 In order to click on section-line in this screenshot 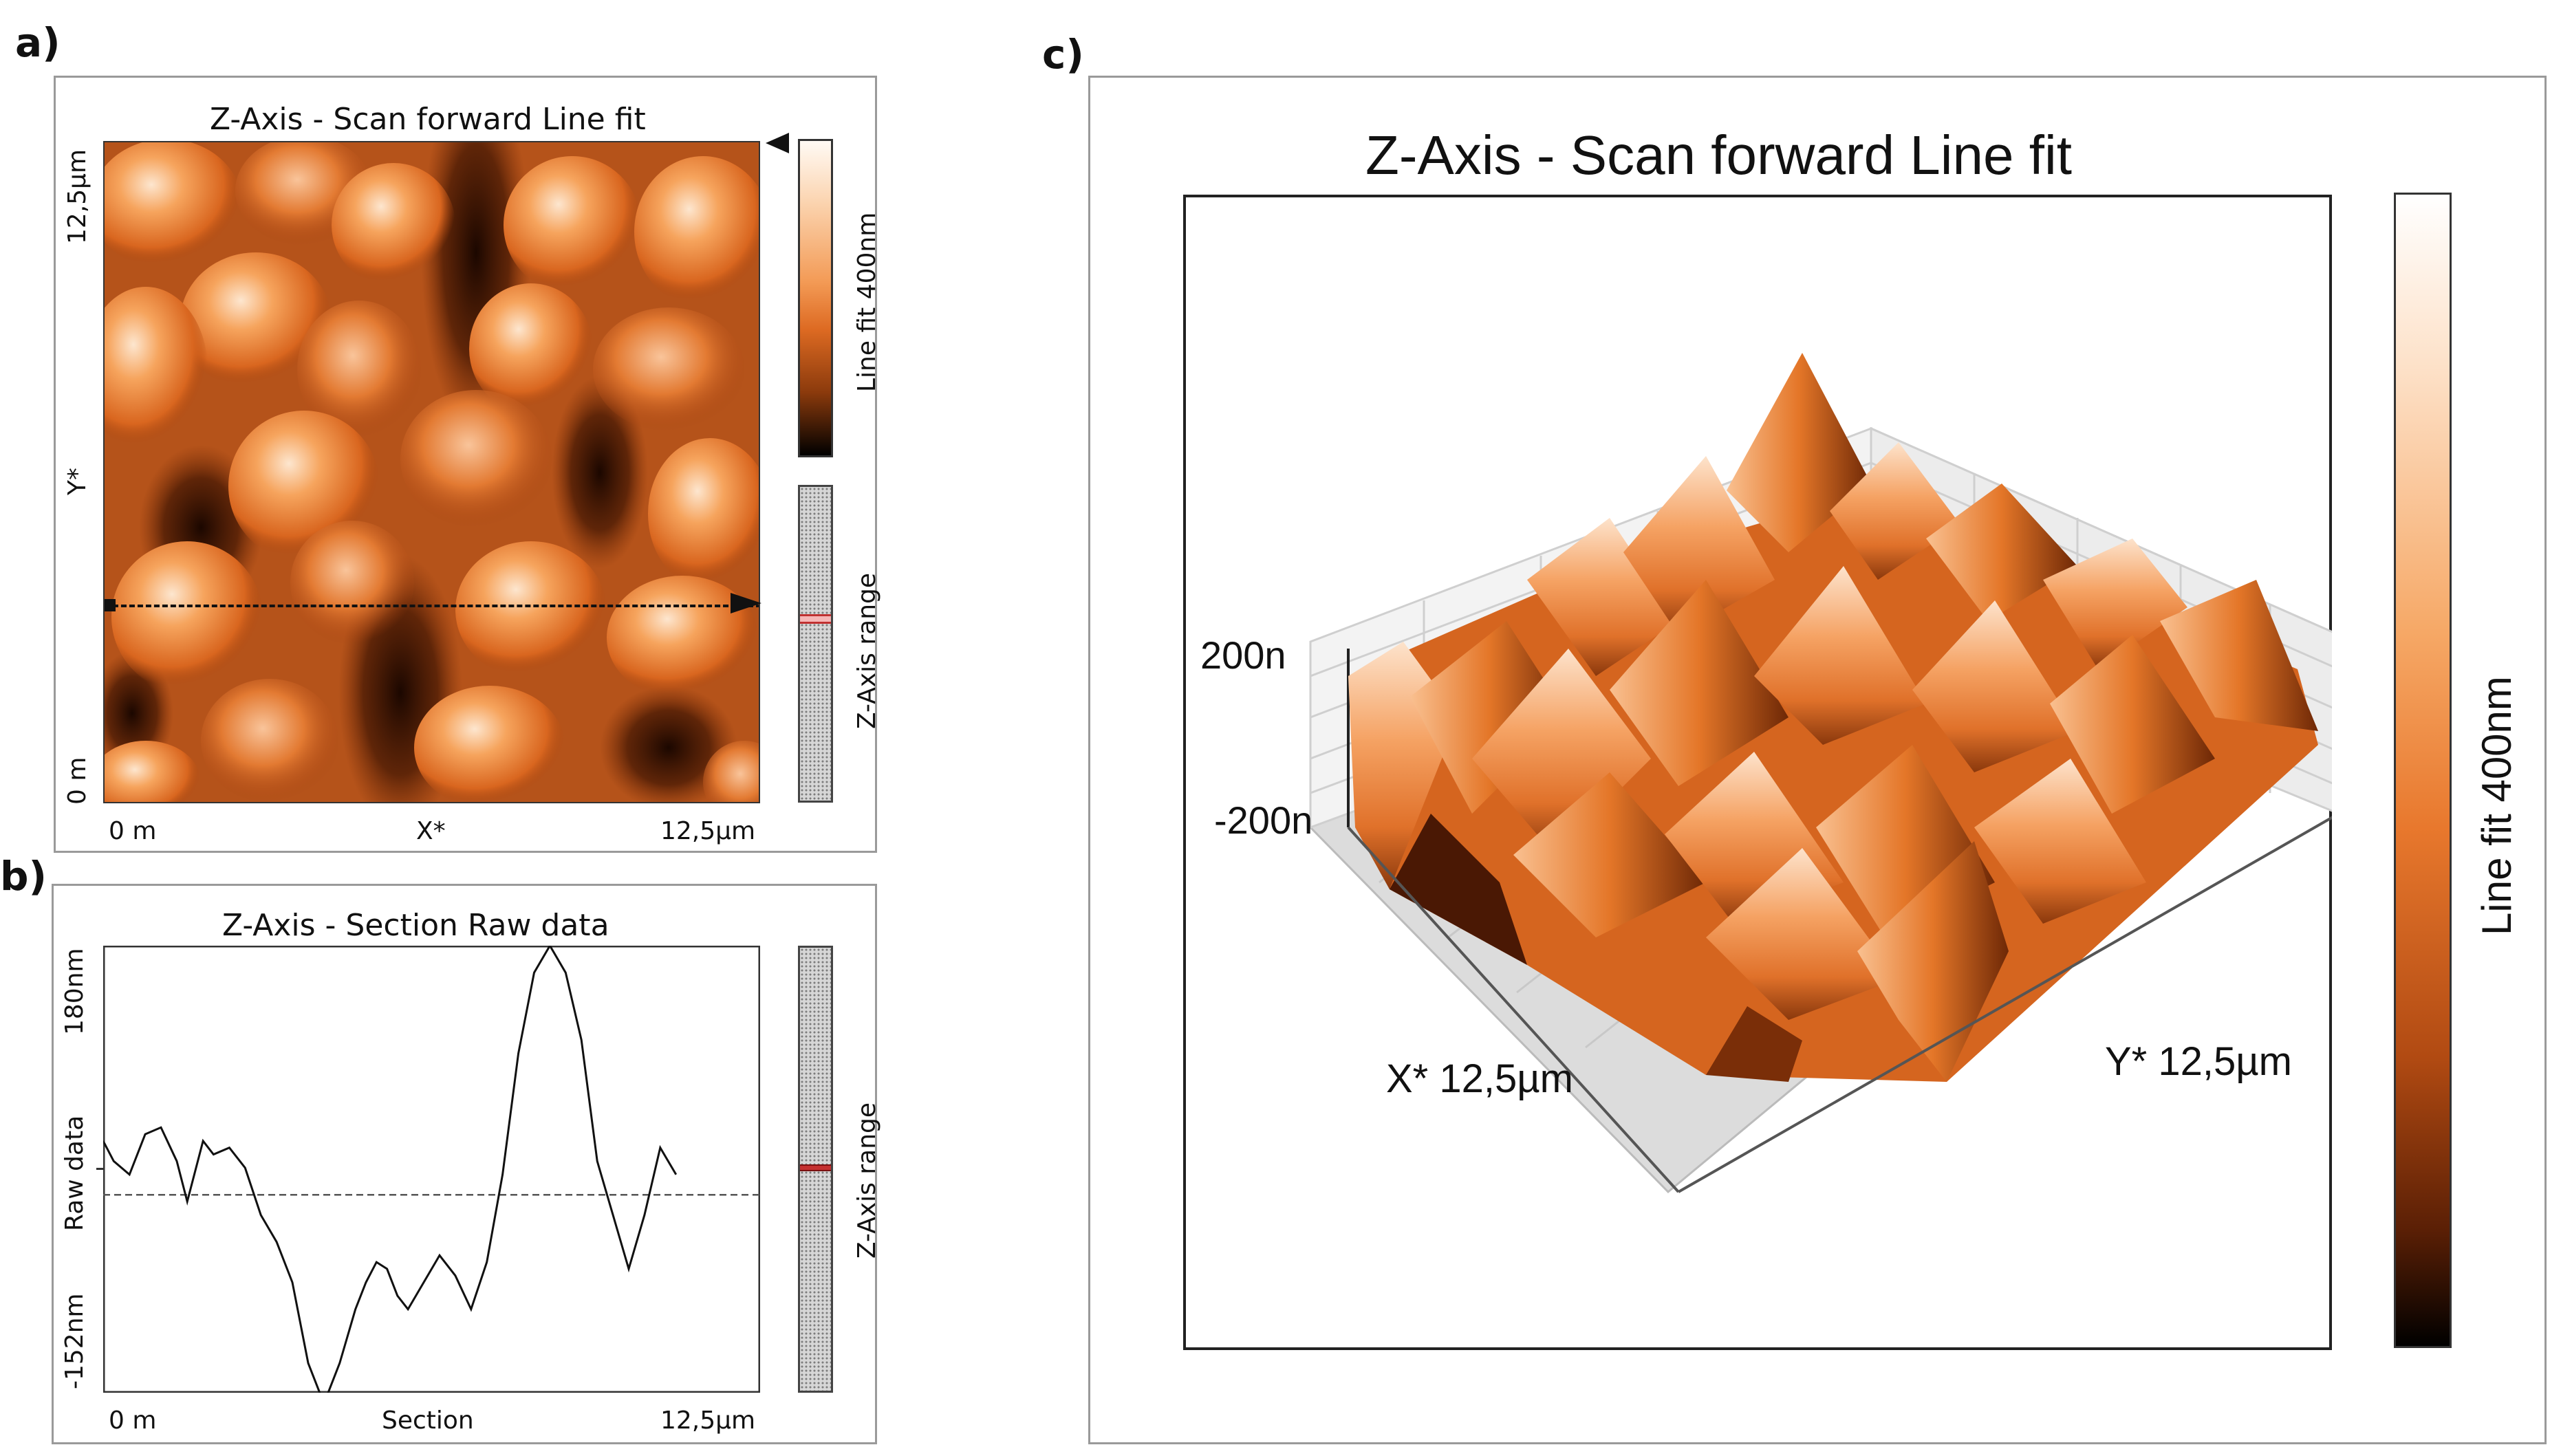, I will do `click(432, 606)`.